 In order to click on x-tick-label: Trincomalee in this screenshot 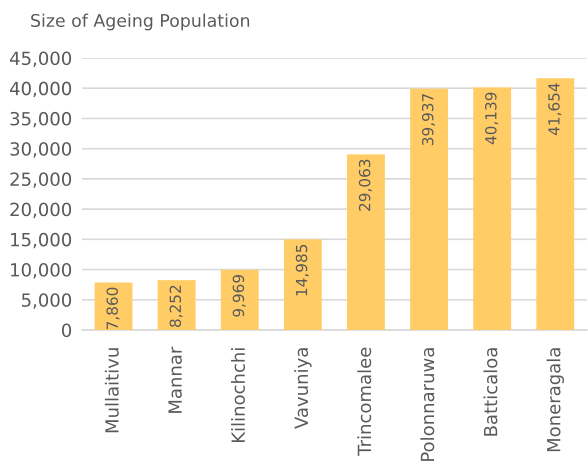, I will do `click(364, 402)`.